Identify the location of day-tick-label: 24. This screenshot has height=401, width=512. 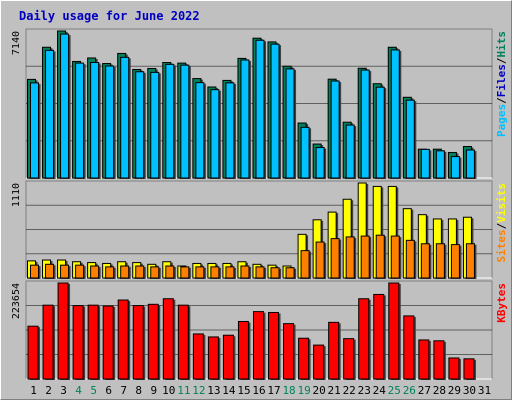
(380, 390).